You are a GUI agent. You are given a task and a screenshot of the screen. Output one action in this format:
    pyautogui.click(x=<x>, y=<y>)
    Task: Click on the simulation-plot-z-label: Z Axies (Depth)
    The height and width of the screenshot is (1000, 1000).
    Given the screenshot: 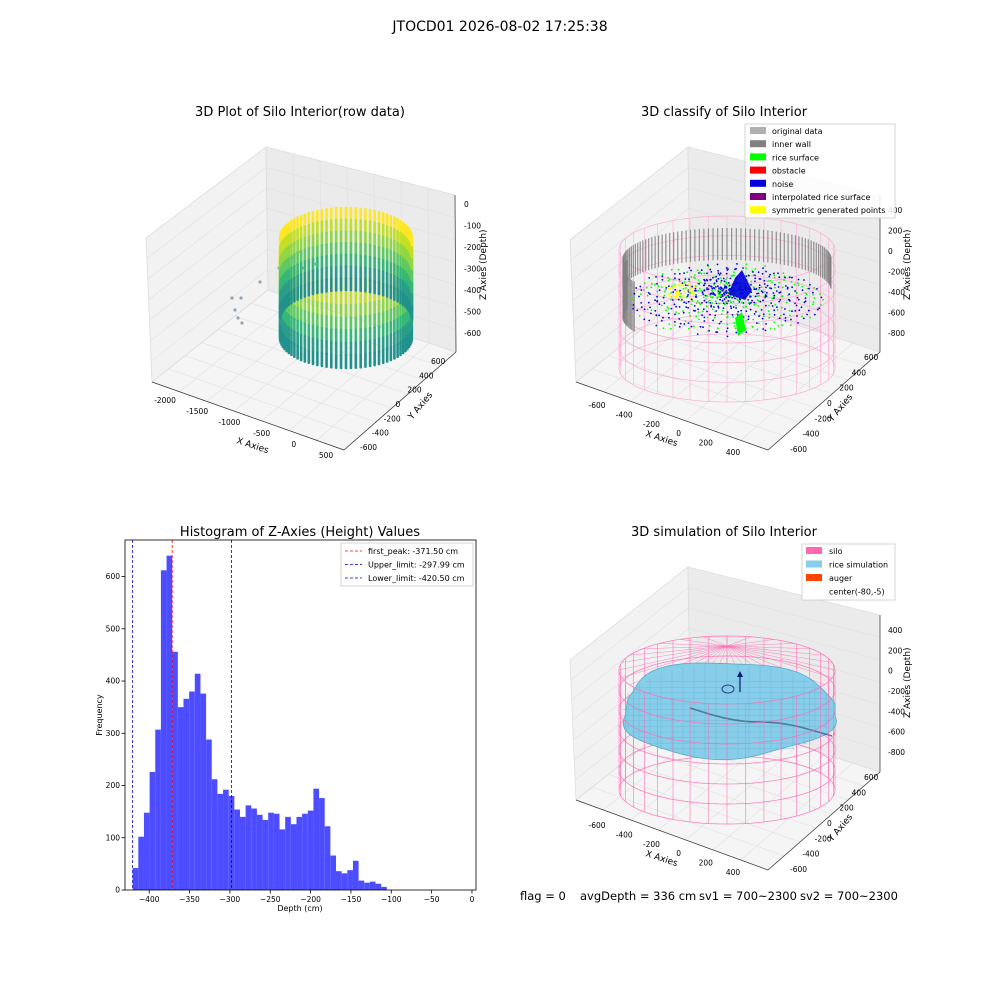 What is the action you would take?
    pyautogui.click(x=908, y=682)
    